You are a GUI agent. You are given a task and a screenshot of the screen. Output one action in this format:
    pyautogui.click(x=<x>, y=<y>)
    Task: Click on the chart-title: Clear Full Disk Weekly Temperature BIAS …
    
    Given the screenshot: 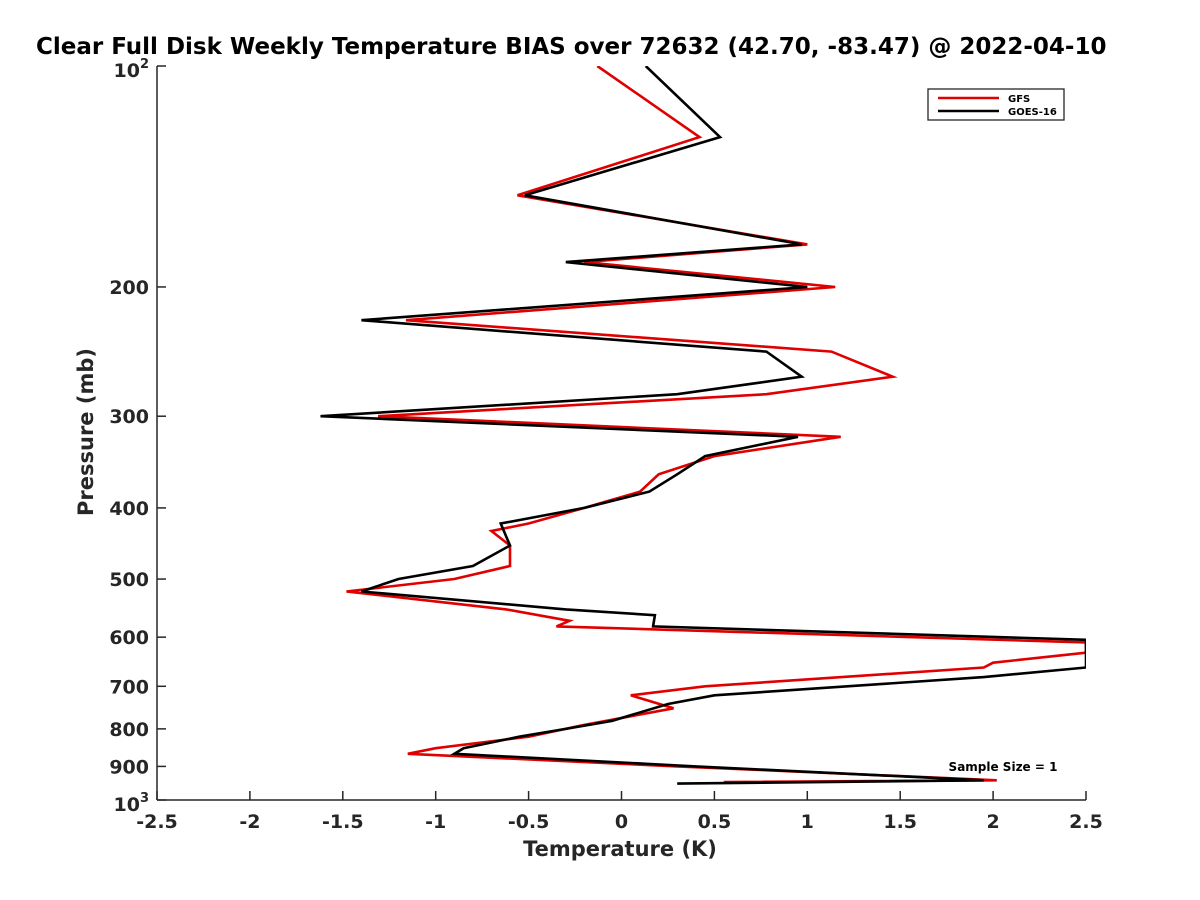 What is the action you would take?
    pyautogui.click(x=571, y=47)
    